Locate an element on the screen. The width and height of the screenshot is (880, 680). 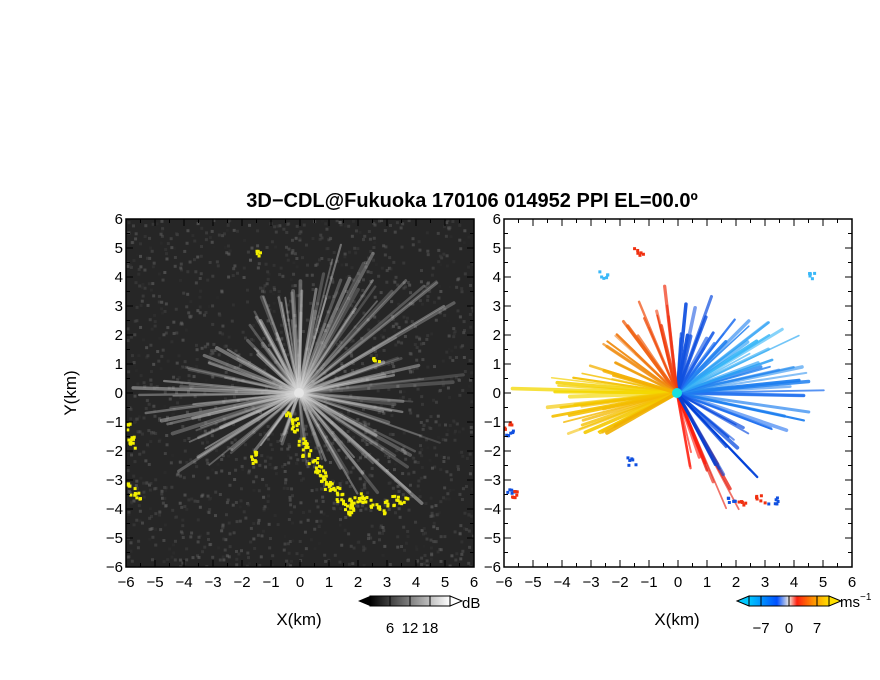
velocity-ray is located at coordinates (712, 367).